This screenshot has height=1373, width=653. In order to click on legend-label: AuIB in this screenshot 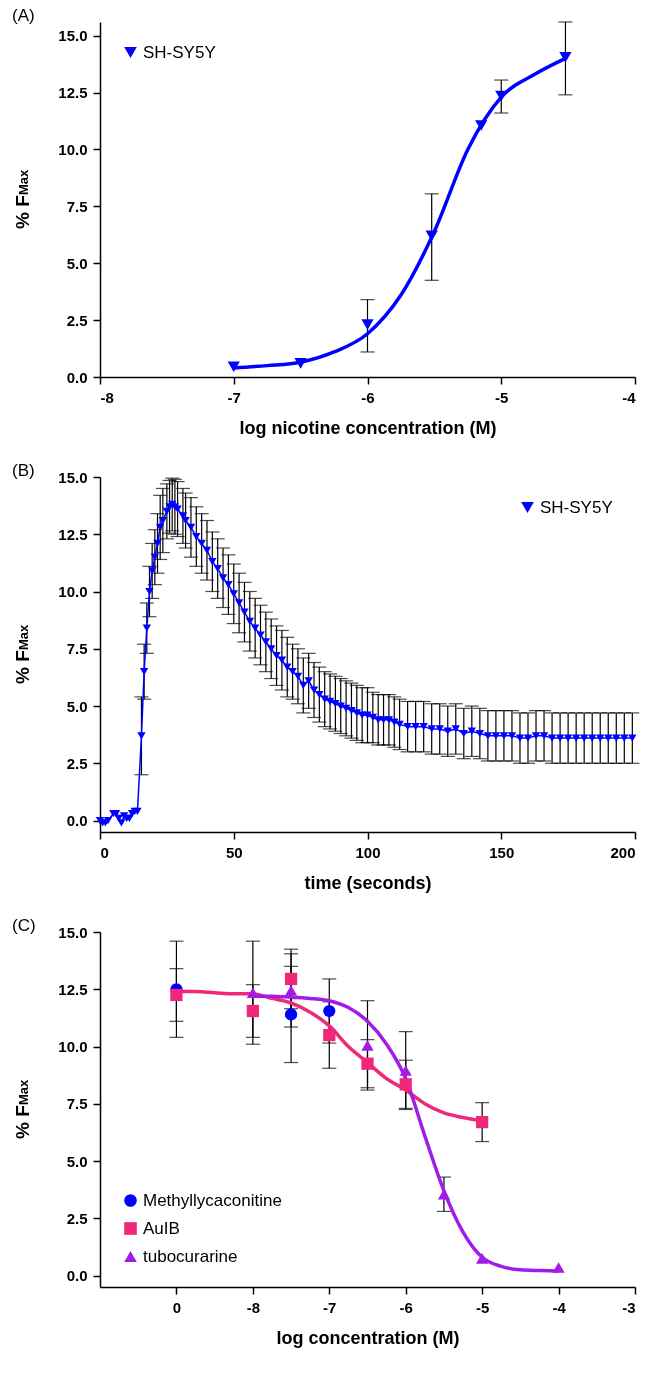, I will do `click(161, 1228)`.